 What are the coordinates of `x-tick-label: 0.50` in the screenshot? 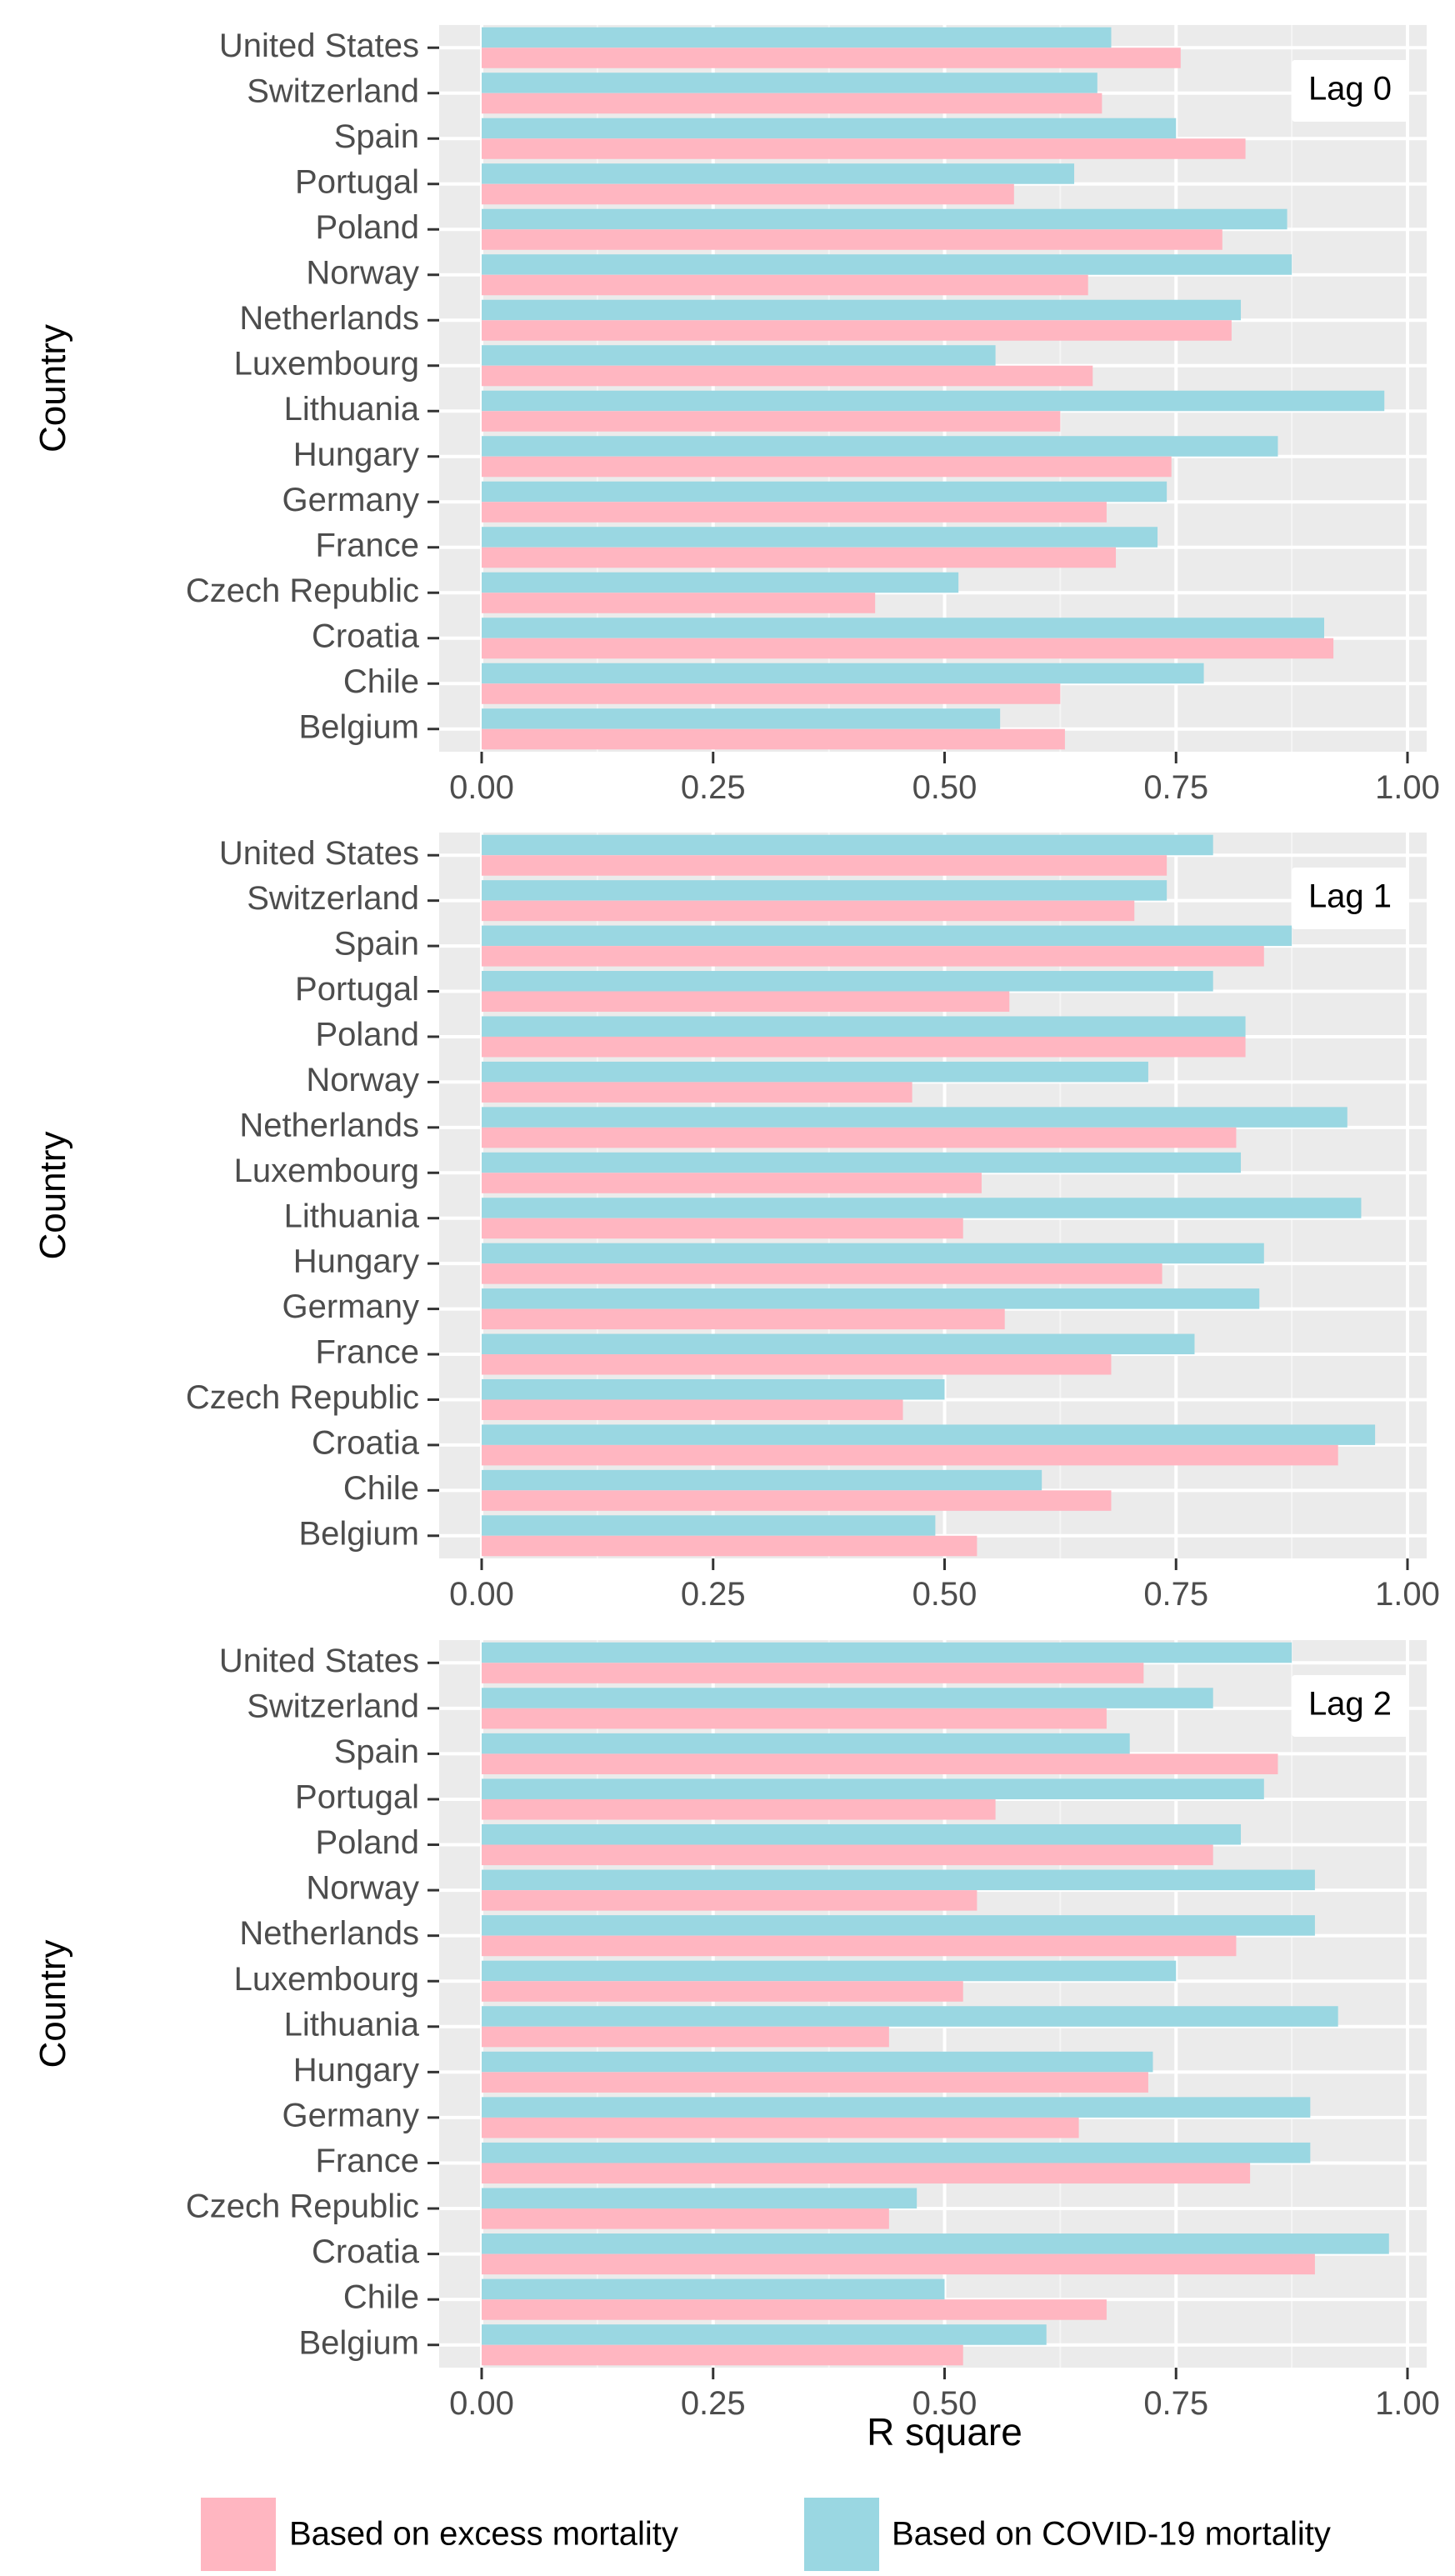 It's located at (945, 1595).